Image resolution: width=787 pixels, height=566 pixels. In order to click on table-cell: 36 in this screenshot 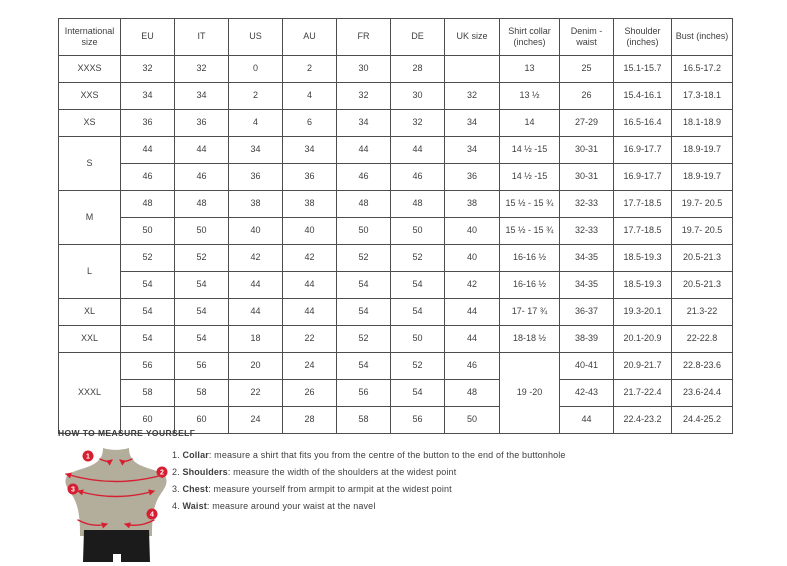, I will do `click(472, 177)`.